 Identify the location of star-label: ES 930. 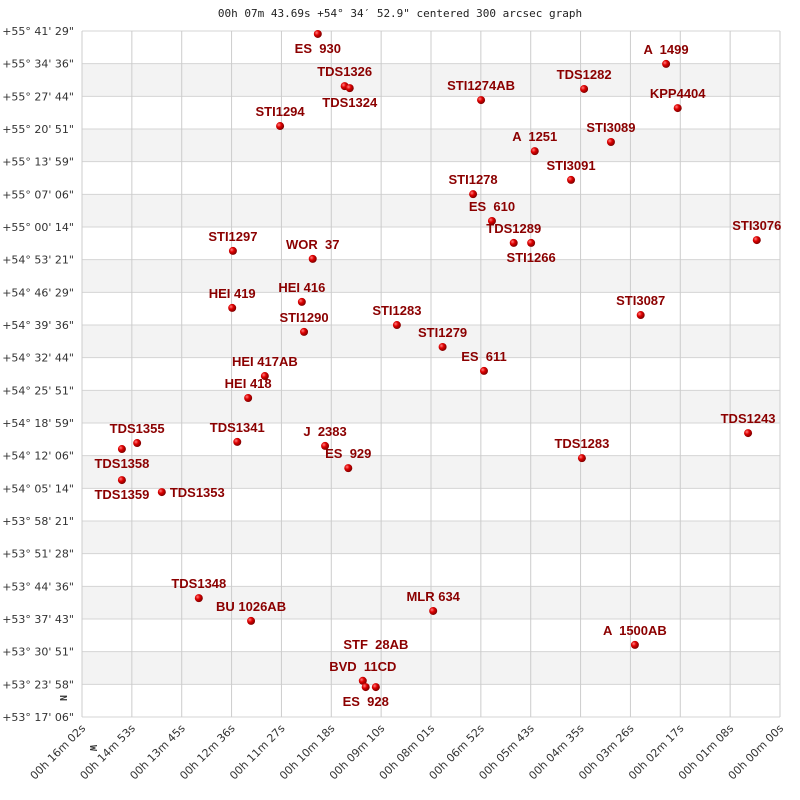
(318, 48).